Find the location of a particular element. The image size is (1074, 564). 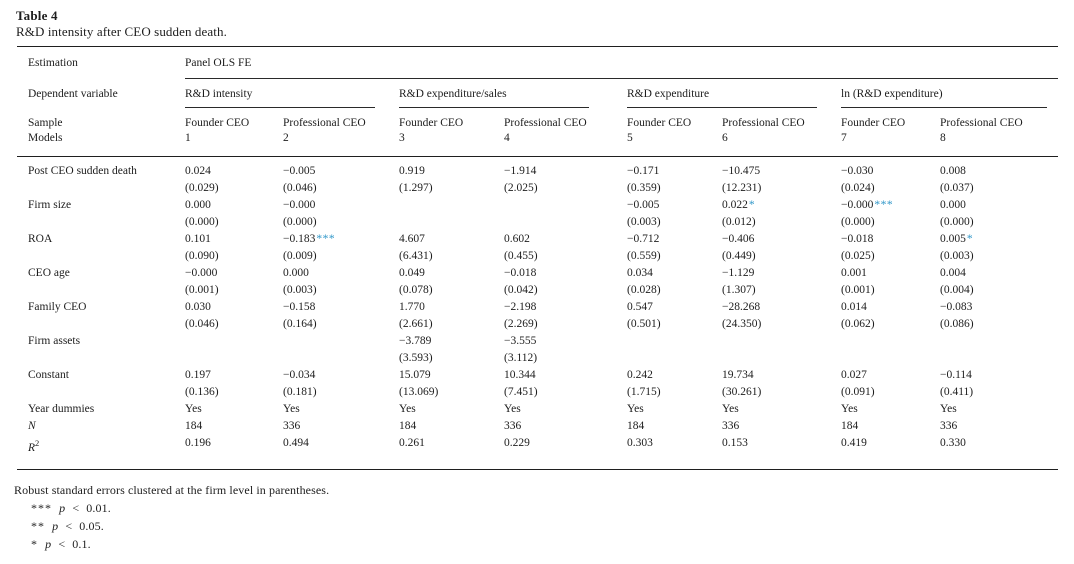

estimation-label: Estimation is located at coordinates (53, 63).